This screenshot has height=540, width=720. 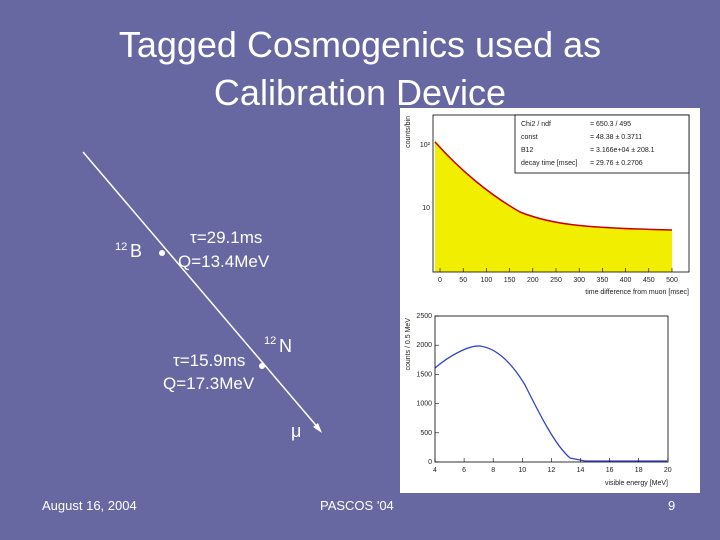 What do you see at coordinates (556, 280) in the screenshot?
I see `x-tick-label: 250` at bounding box center [556, 280].